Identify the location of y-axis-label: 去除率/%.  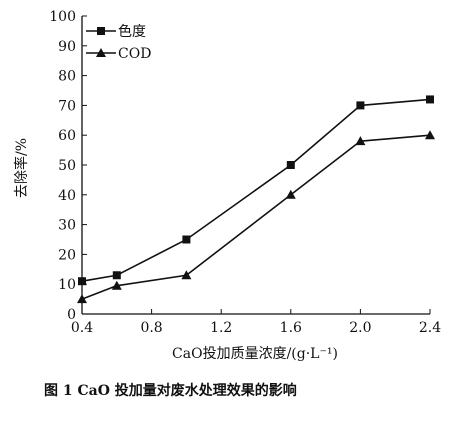
(21, 168).